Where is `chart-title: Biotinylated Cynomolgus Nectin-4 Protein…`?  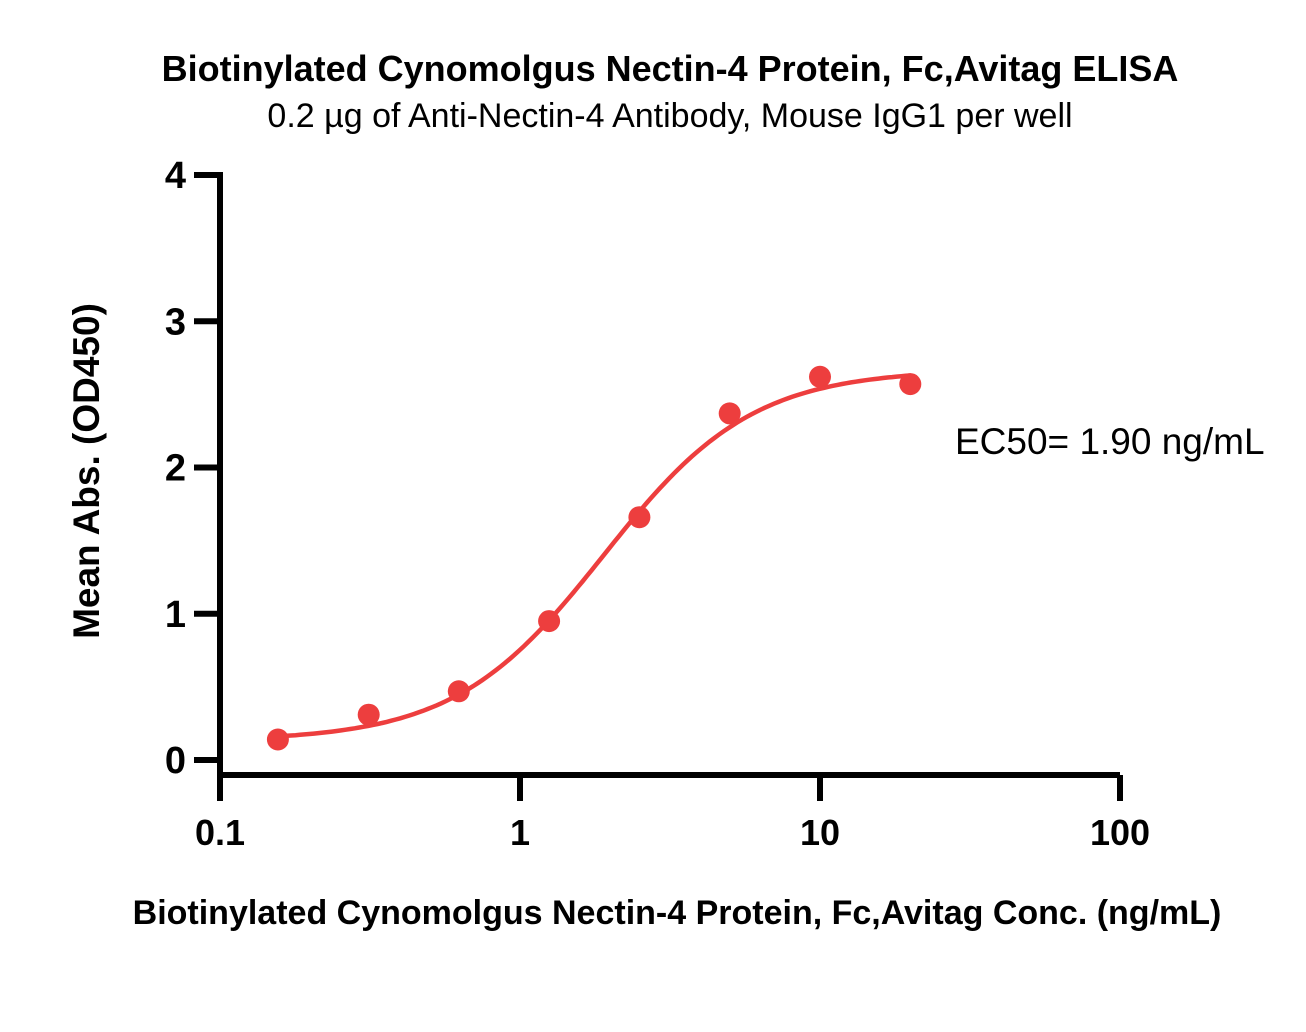
chart-title: Biotinylated Cynomolgus Nectin-4 Protein… is located at coordinates (670, 68).